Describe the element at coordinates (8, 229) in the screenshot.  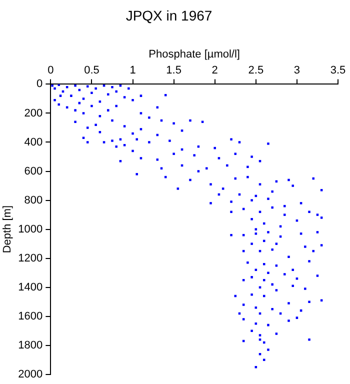
I see `y-axis-title: Depth [m]` at that location.